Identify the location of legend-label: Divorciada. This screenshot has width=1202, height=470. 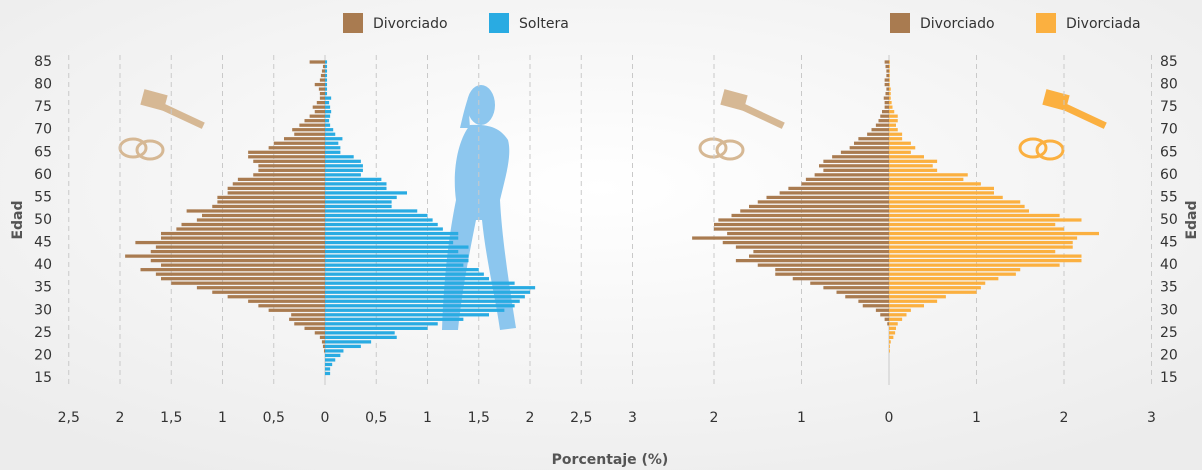
(1103, 24).